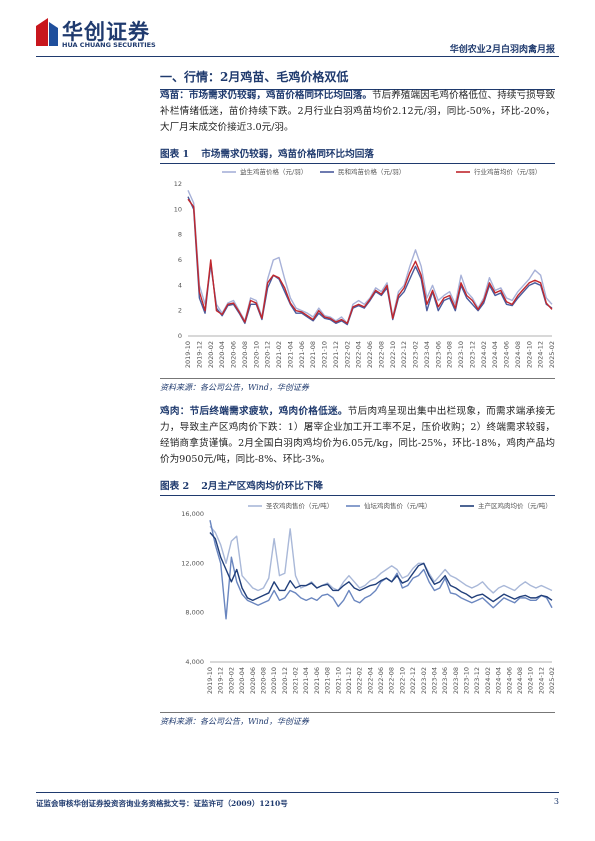 The height and width of the screenshot is (841, 595). I want to click on x-tick-label: 2024-04, so click(499, 680).